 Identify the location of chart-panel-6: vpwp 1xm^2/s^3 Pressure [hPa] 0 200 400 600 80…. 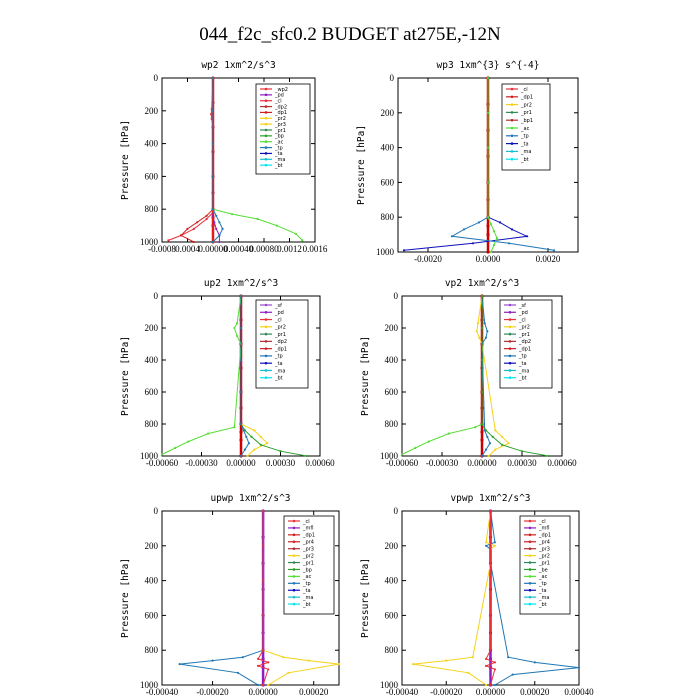
(477, 595).